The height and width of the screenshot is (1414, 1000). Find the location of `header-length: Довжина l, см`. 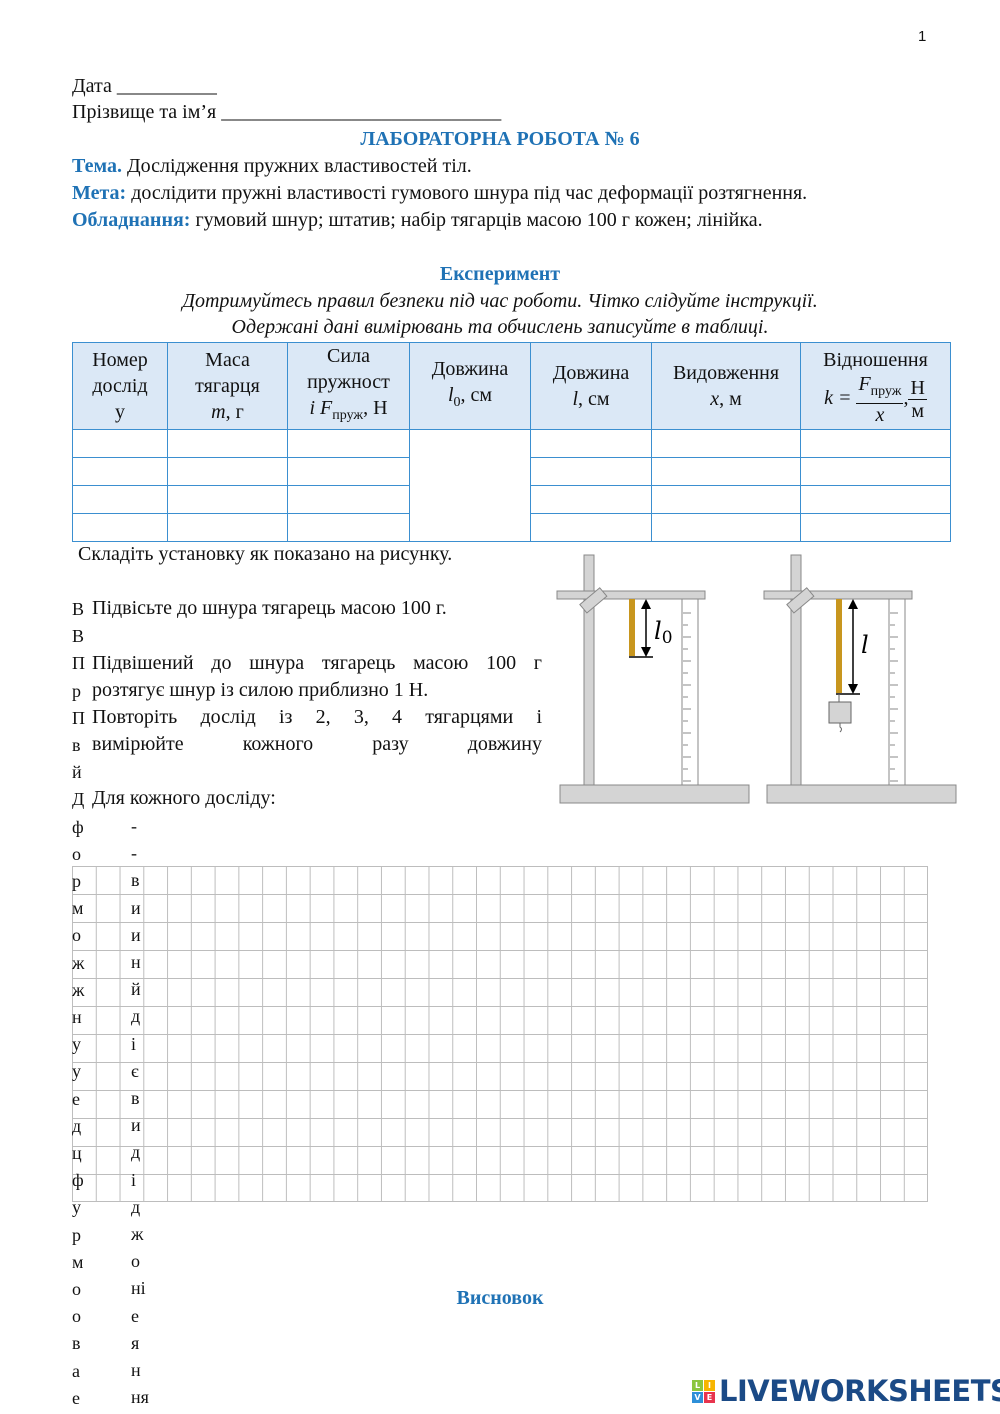

header-length: Довжина l, см is located at coordinates (591, 386).